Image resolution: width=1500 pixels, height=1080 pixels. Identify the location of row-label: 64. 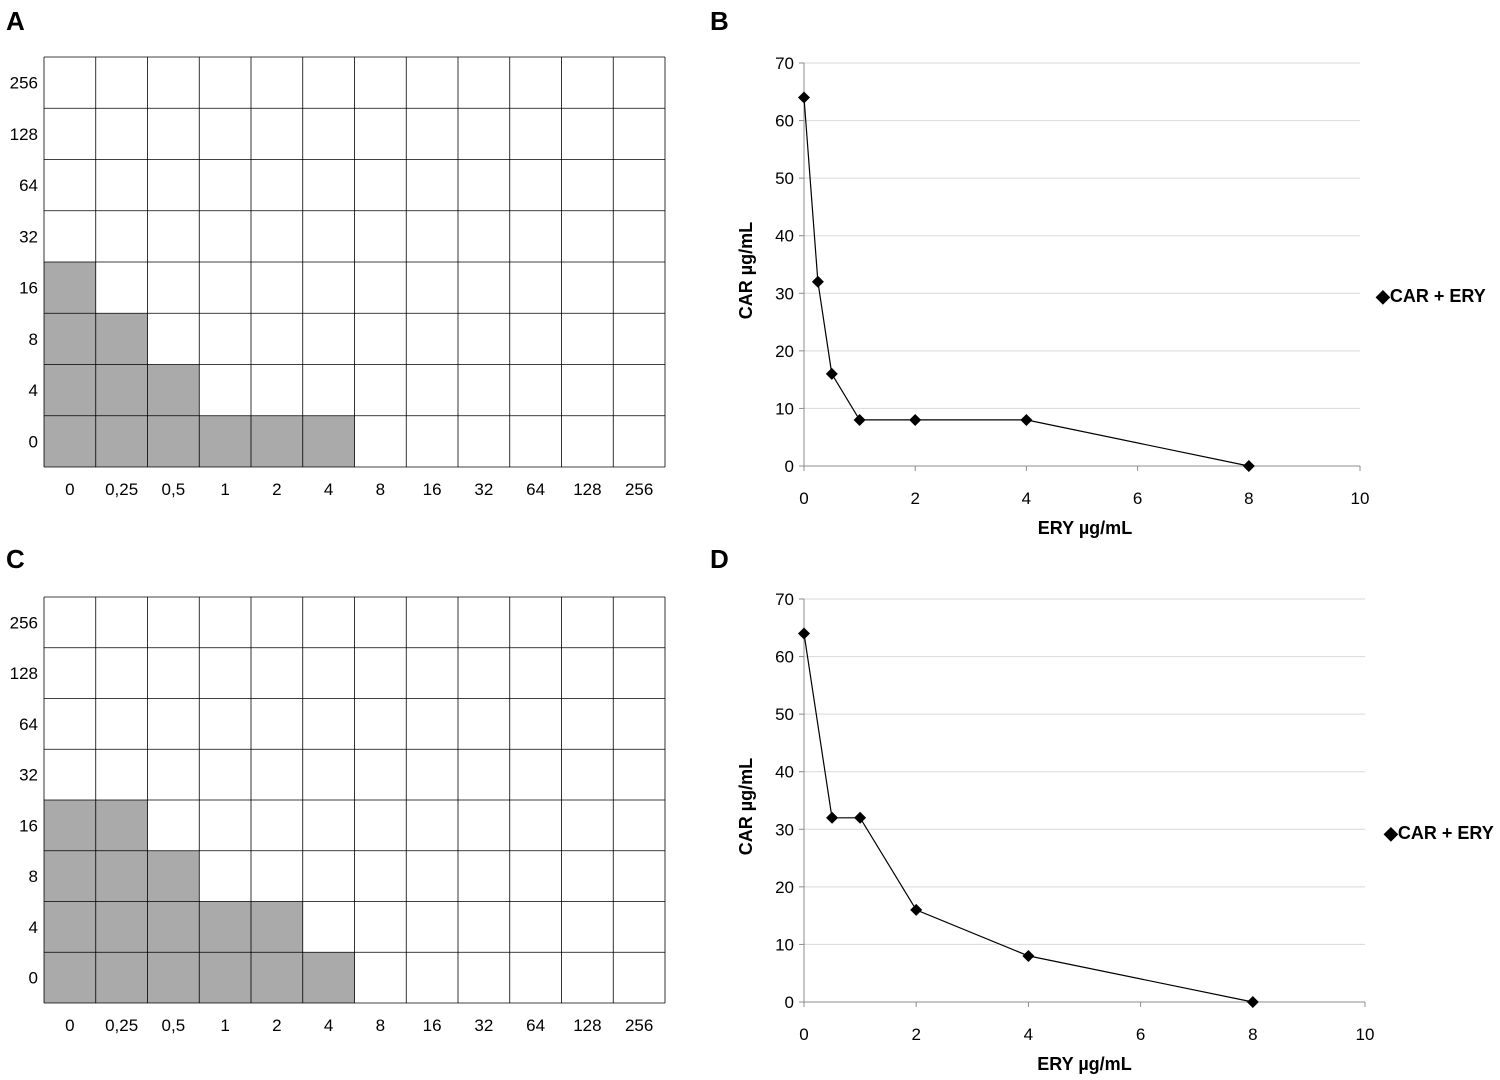
(28, 185).